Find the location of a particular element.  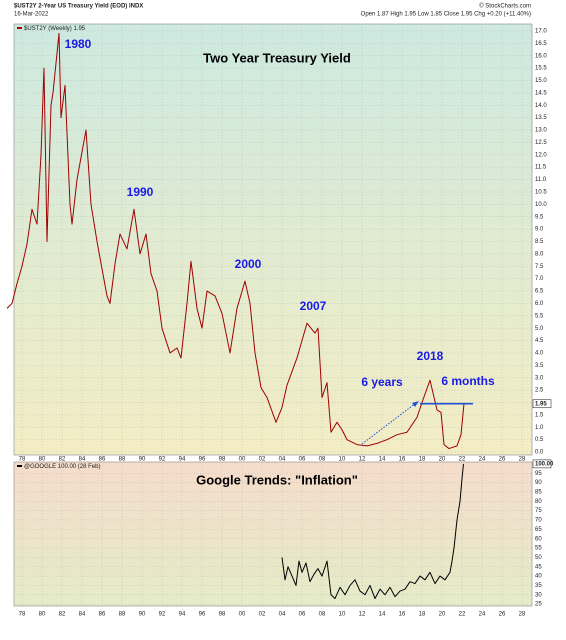

y-tick-label: 25 is located at coordinates (538, 605).